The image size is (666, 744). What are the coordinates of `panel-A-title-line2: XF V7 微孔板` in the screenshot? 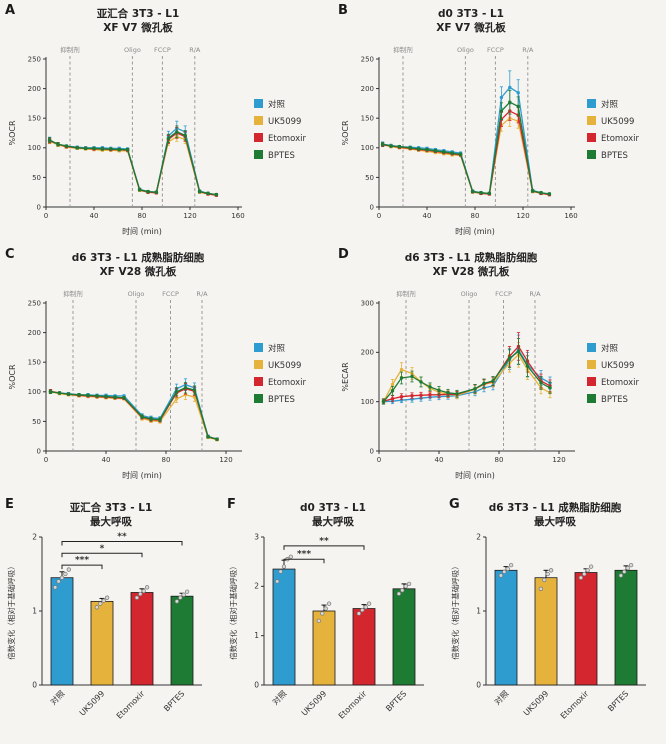 It's located at (138, 28).